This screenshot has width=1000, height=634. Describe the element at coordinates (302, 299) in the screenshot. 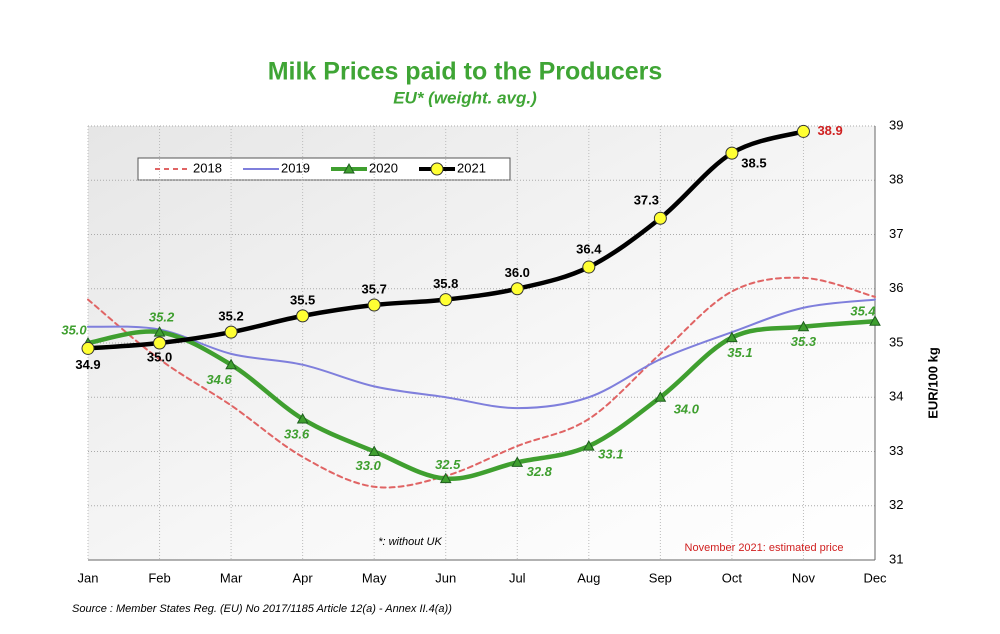

I see `data-label: 35.5` at that location.